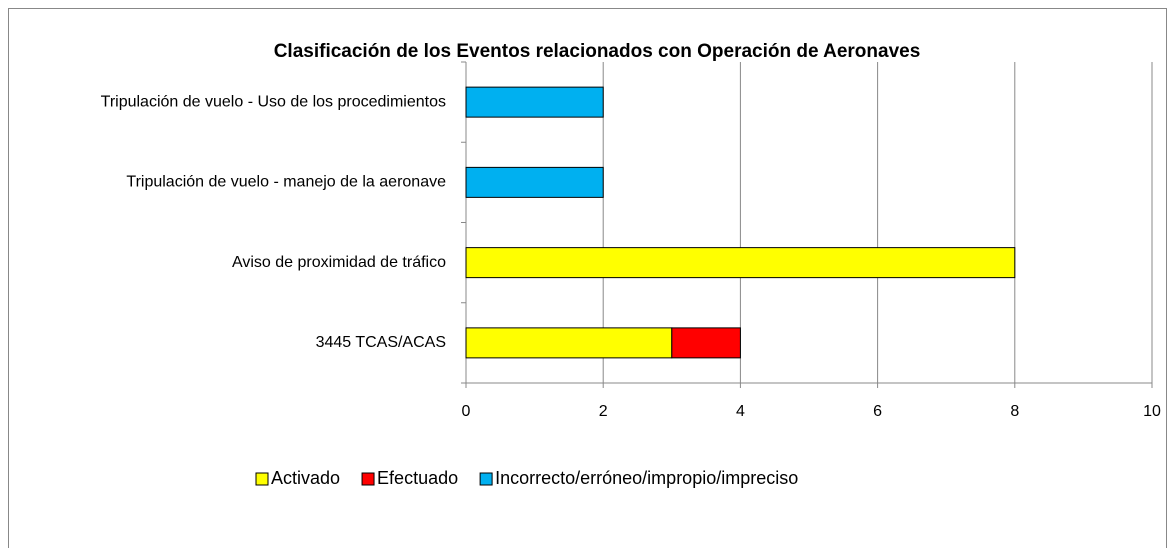 Image resolution: width=1175 pixels, height=548 pixels. I want to click on x-tick-label: 10, so click(1152, 411).